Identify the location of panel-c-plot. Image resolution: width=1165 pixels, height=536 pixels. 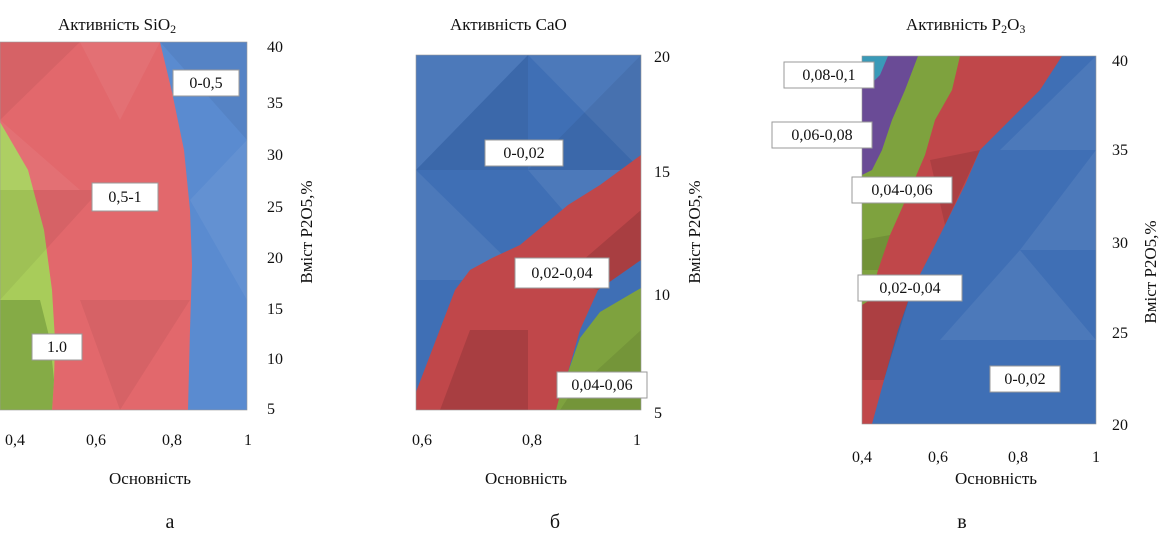
(979, 240).